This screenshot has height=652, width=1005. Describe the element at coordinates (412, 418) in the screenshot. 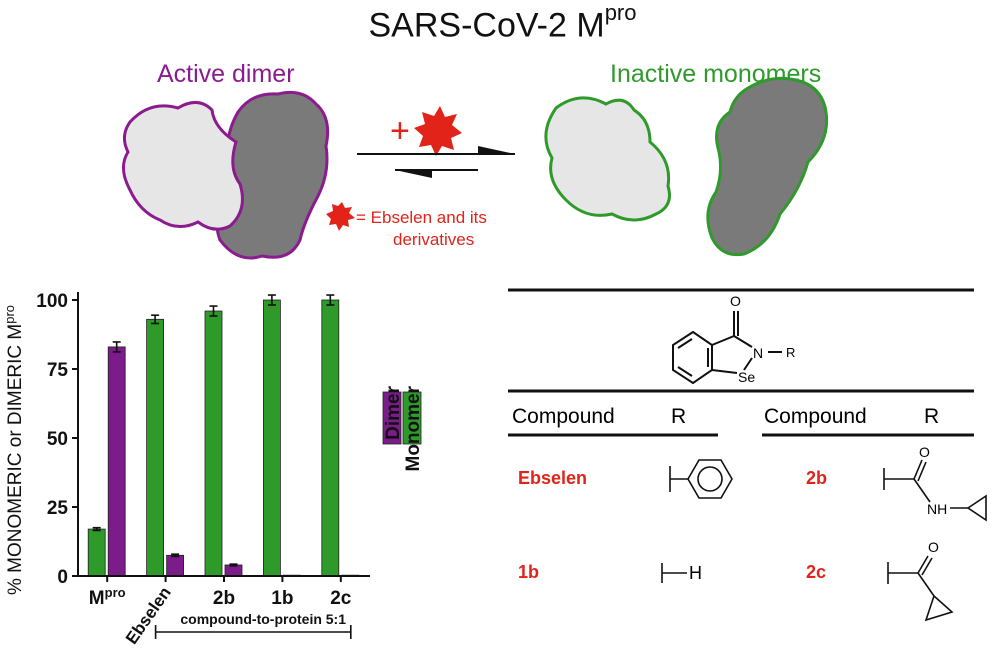

I see `legend-swatch-monomer` at that location.